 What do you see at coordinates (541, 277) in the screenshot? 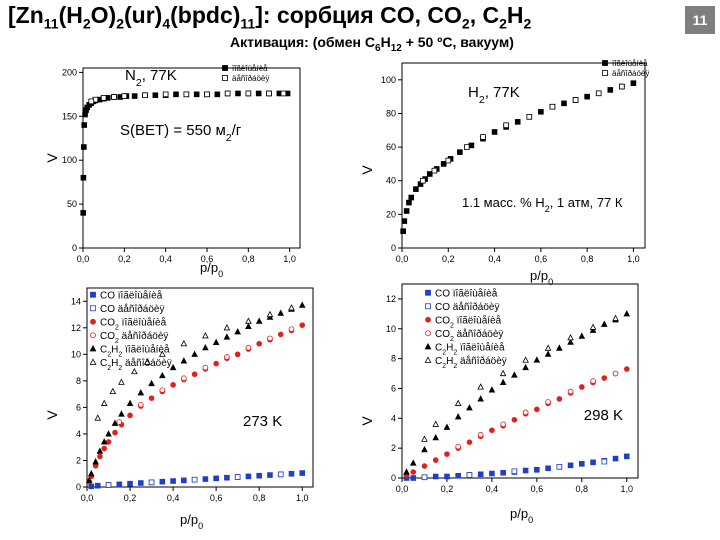
I see `x-axis-label: p/p0` at bounding box center [541, 277].